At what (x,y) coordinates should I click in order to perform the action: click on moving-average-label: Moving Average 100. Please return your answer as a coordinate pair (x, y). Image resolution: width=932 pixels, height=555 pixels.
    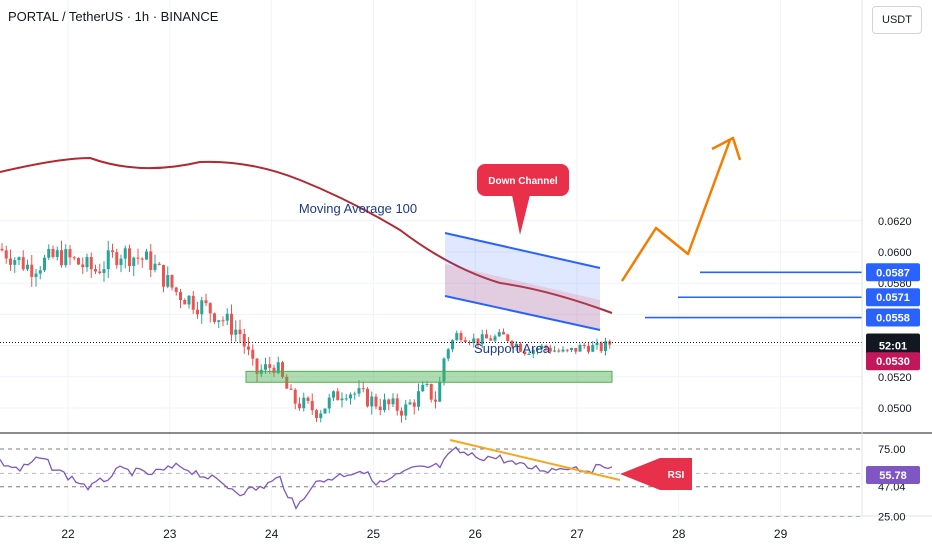
    Looking at the image, I should click on (358, 208).